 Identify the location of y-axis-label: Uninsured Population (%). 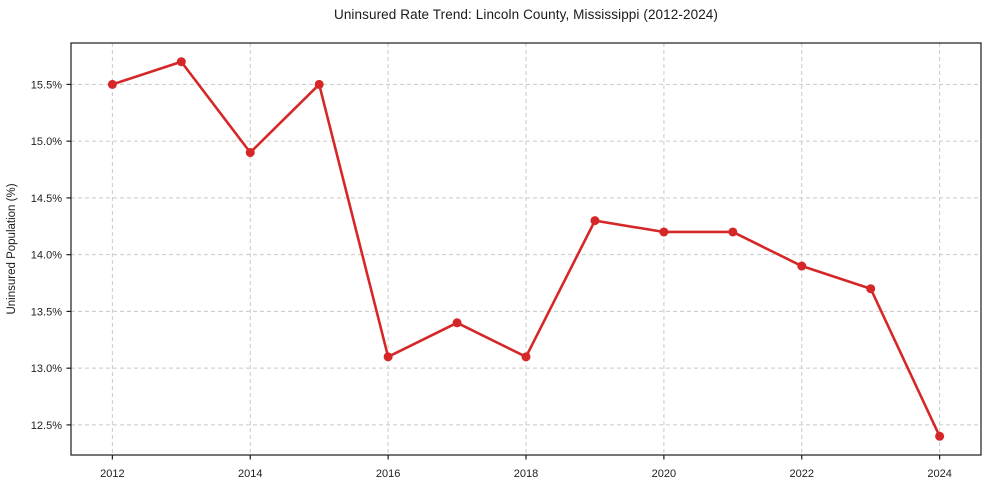
(12, 249).